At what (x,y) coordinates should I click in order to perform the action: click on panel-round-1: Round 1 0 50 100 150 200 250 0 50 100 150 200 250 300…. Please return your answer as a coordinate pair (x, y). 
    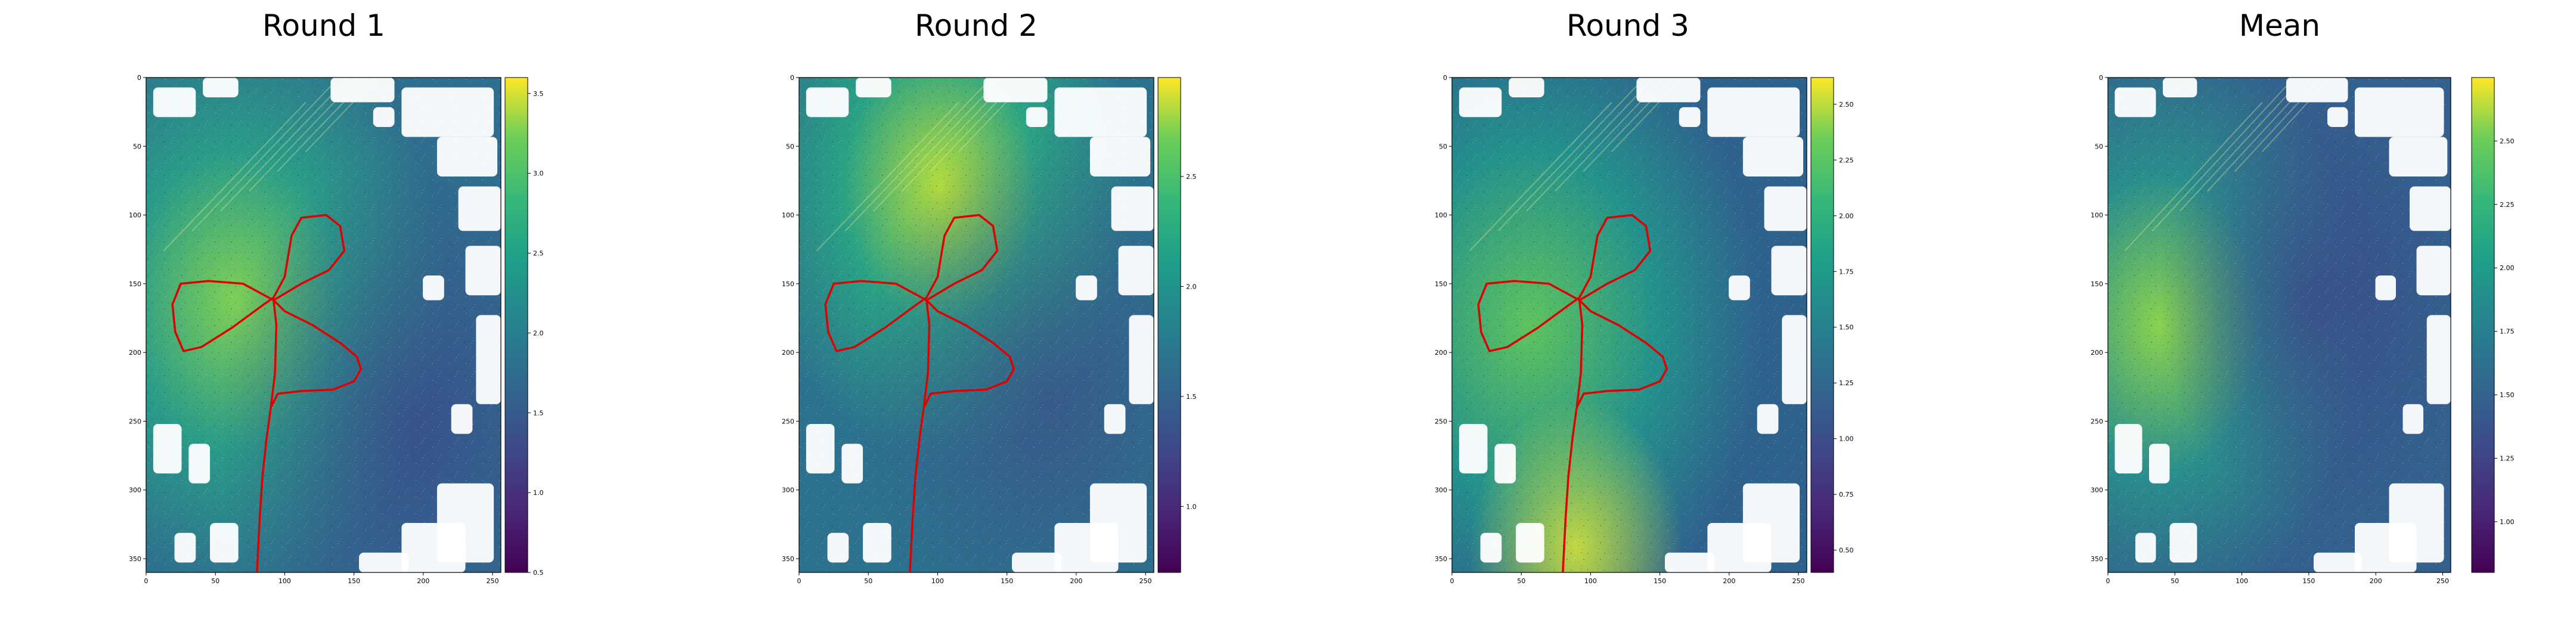
    Looking at the image, I should click on (337, 297).